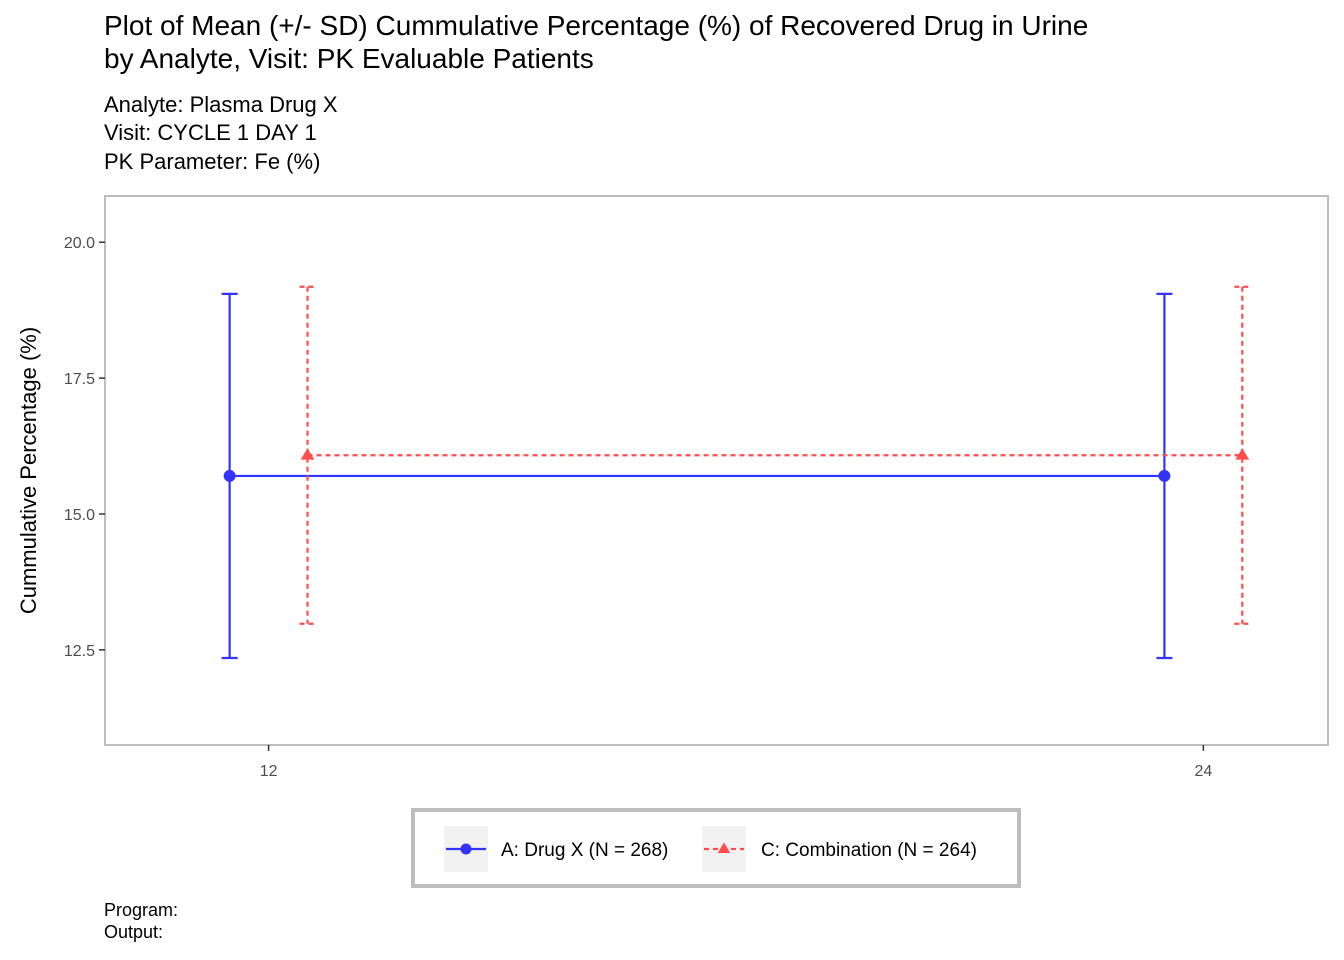  I want to click on y-tick-label: 17.5, so click(79, 379).